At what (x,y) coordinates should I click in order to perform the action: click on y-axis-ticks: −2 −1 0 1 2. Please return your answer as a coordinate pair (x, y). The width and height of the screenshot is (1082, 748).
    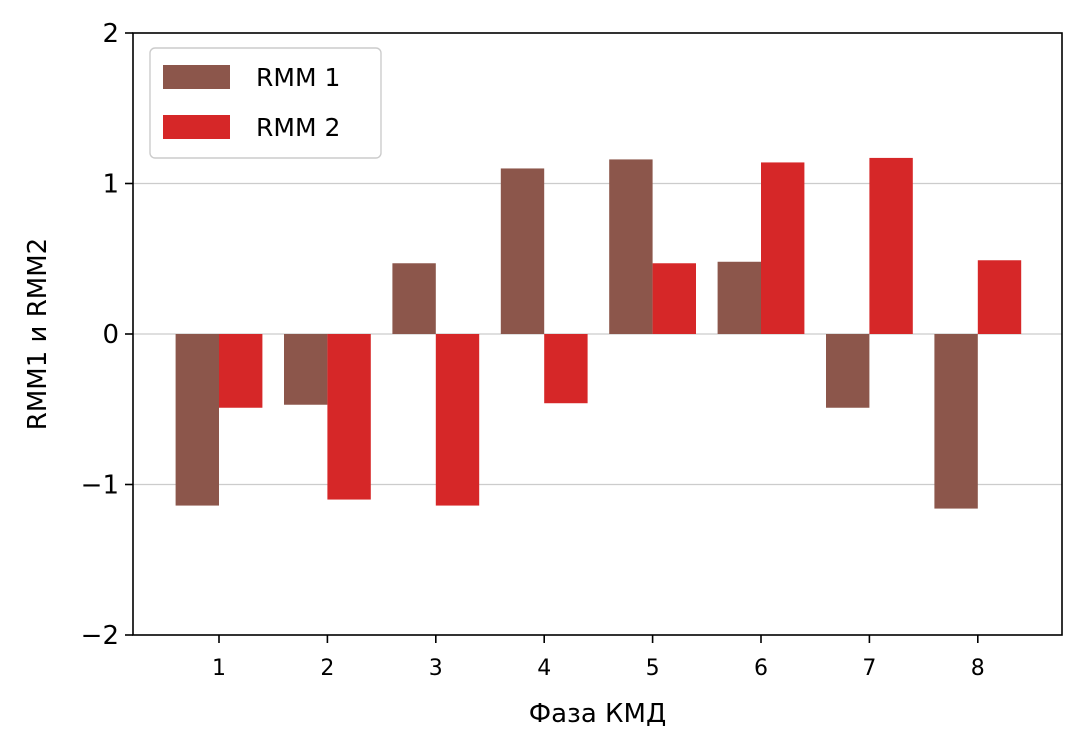
    Looking at the image, I should click on (107, 335).